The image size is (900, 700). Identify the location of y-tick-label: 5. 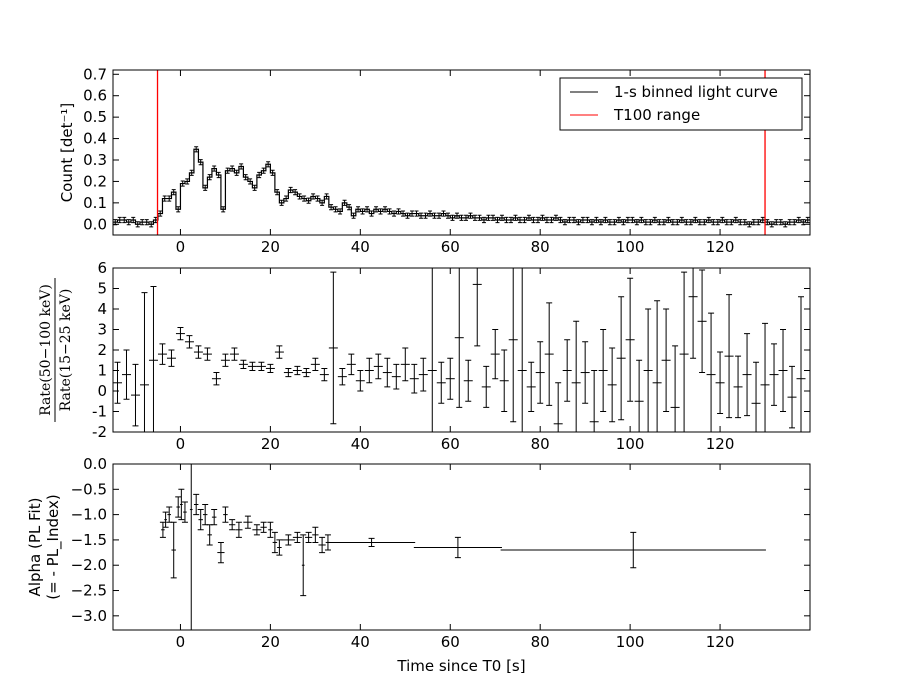
(102, 289).